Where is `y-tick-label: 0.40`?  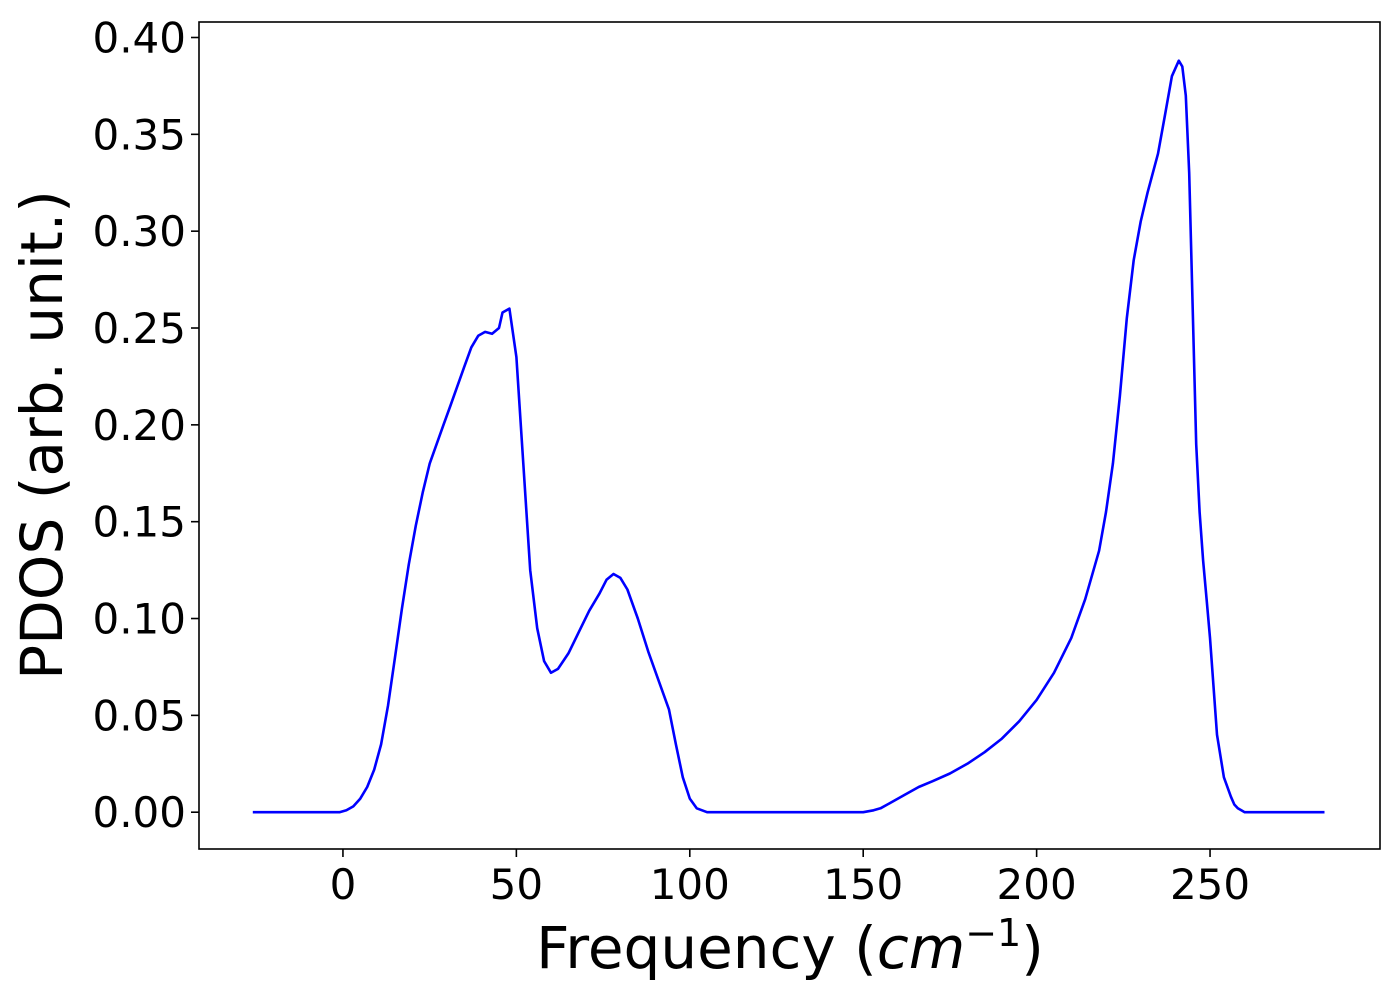 y-tick-label: 0.40 is located at coordinates (139, 37).